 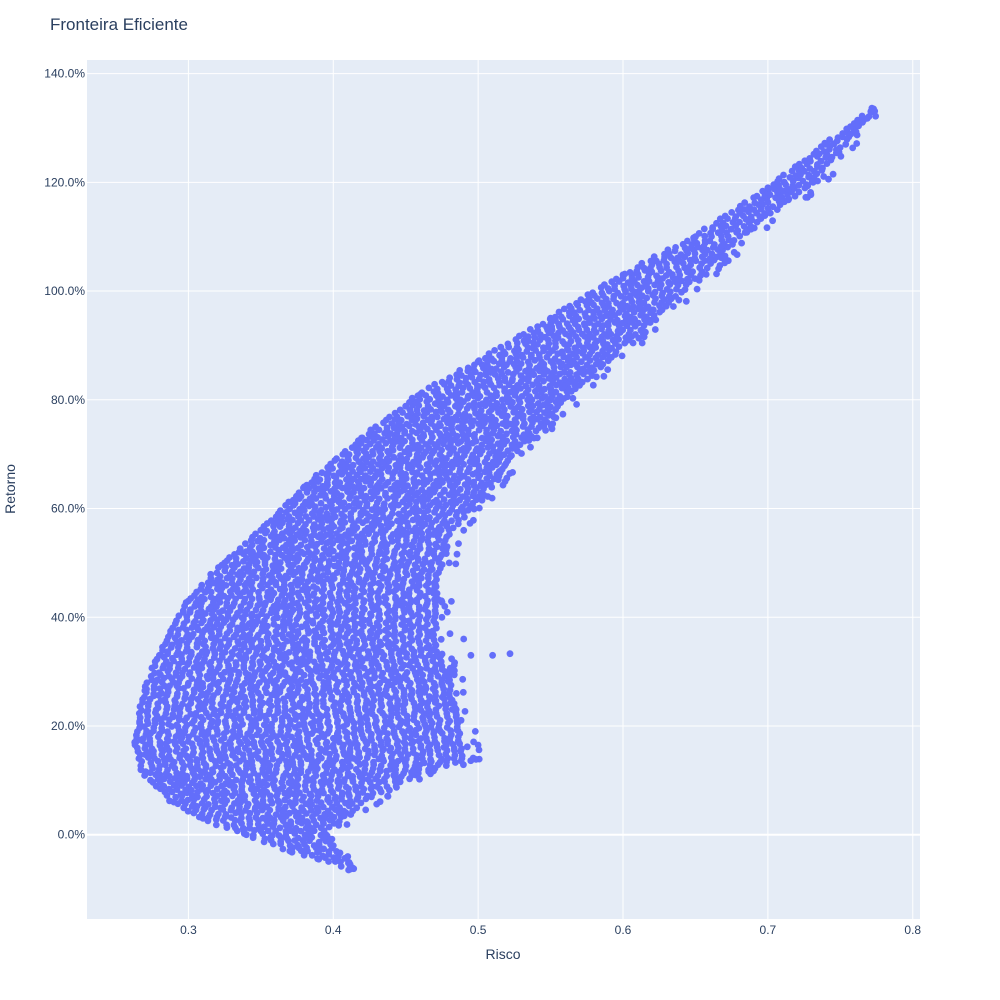 What do you see at coordinates (333, 930) in the screenshot?
I see `x-tick-label: 0.4` at bounding box center [333, 930].